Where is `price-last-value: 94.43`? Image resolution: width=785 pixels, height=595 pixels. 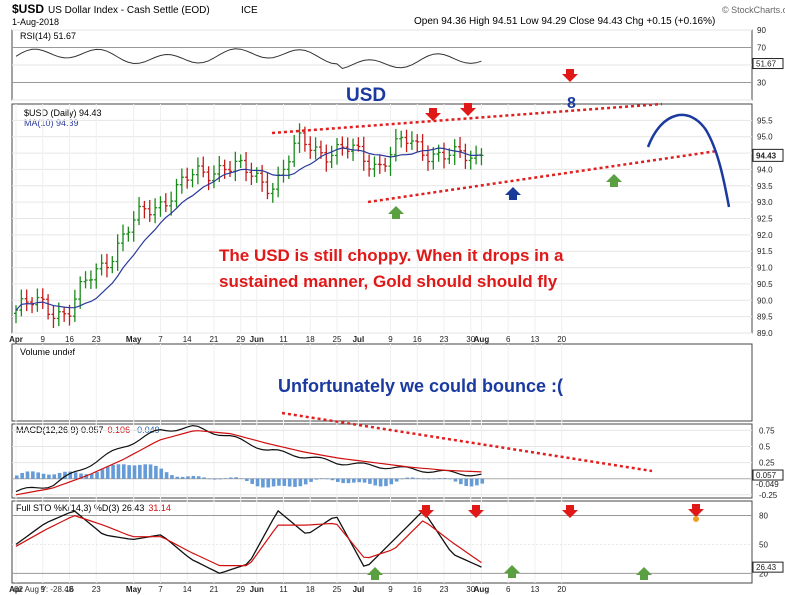 price-last-value: 94.43 is located at coordinates (766, 155).